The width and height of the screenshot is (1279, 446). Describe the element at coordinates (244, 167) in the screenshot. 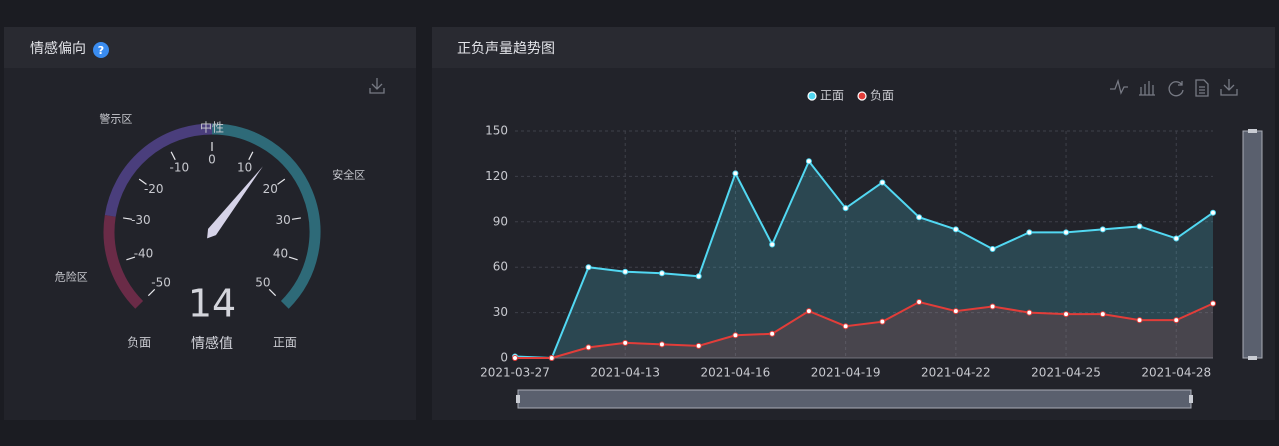

I see `gauge-tick-label: 10` at that location.